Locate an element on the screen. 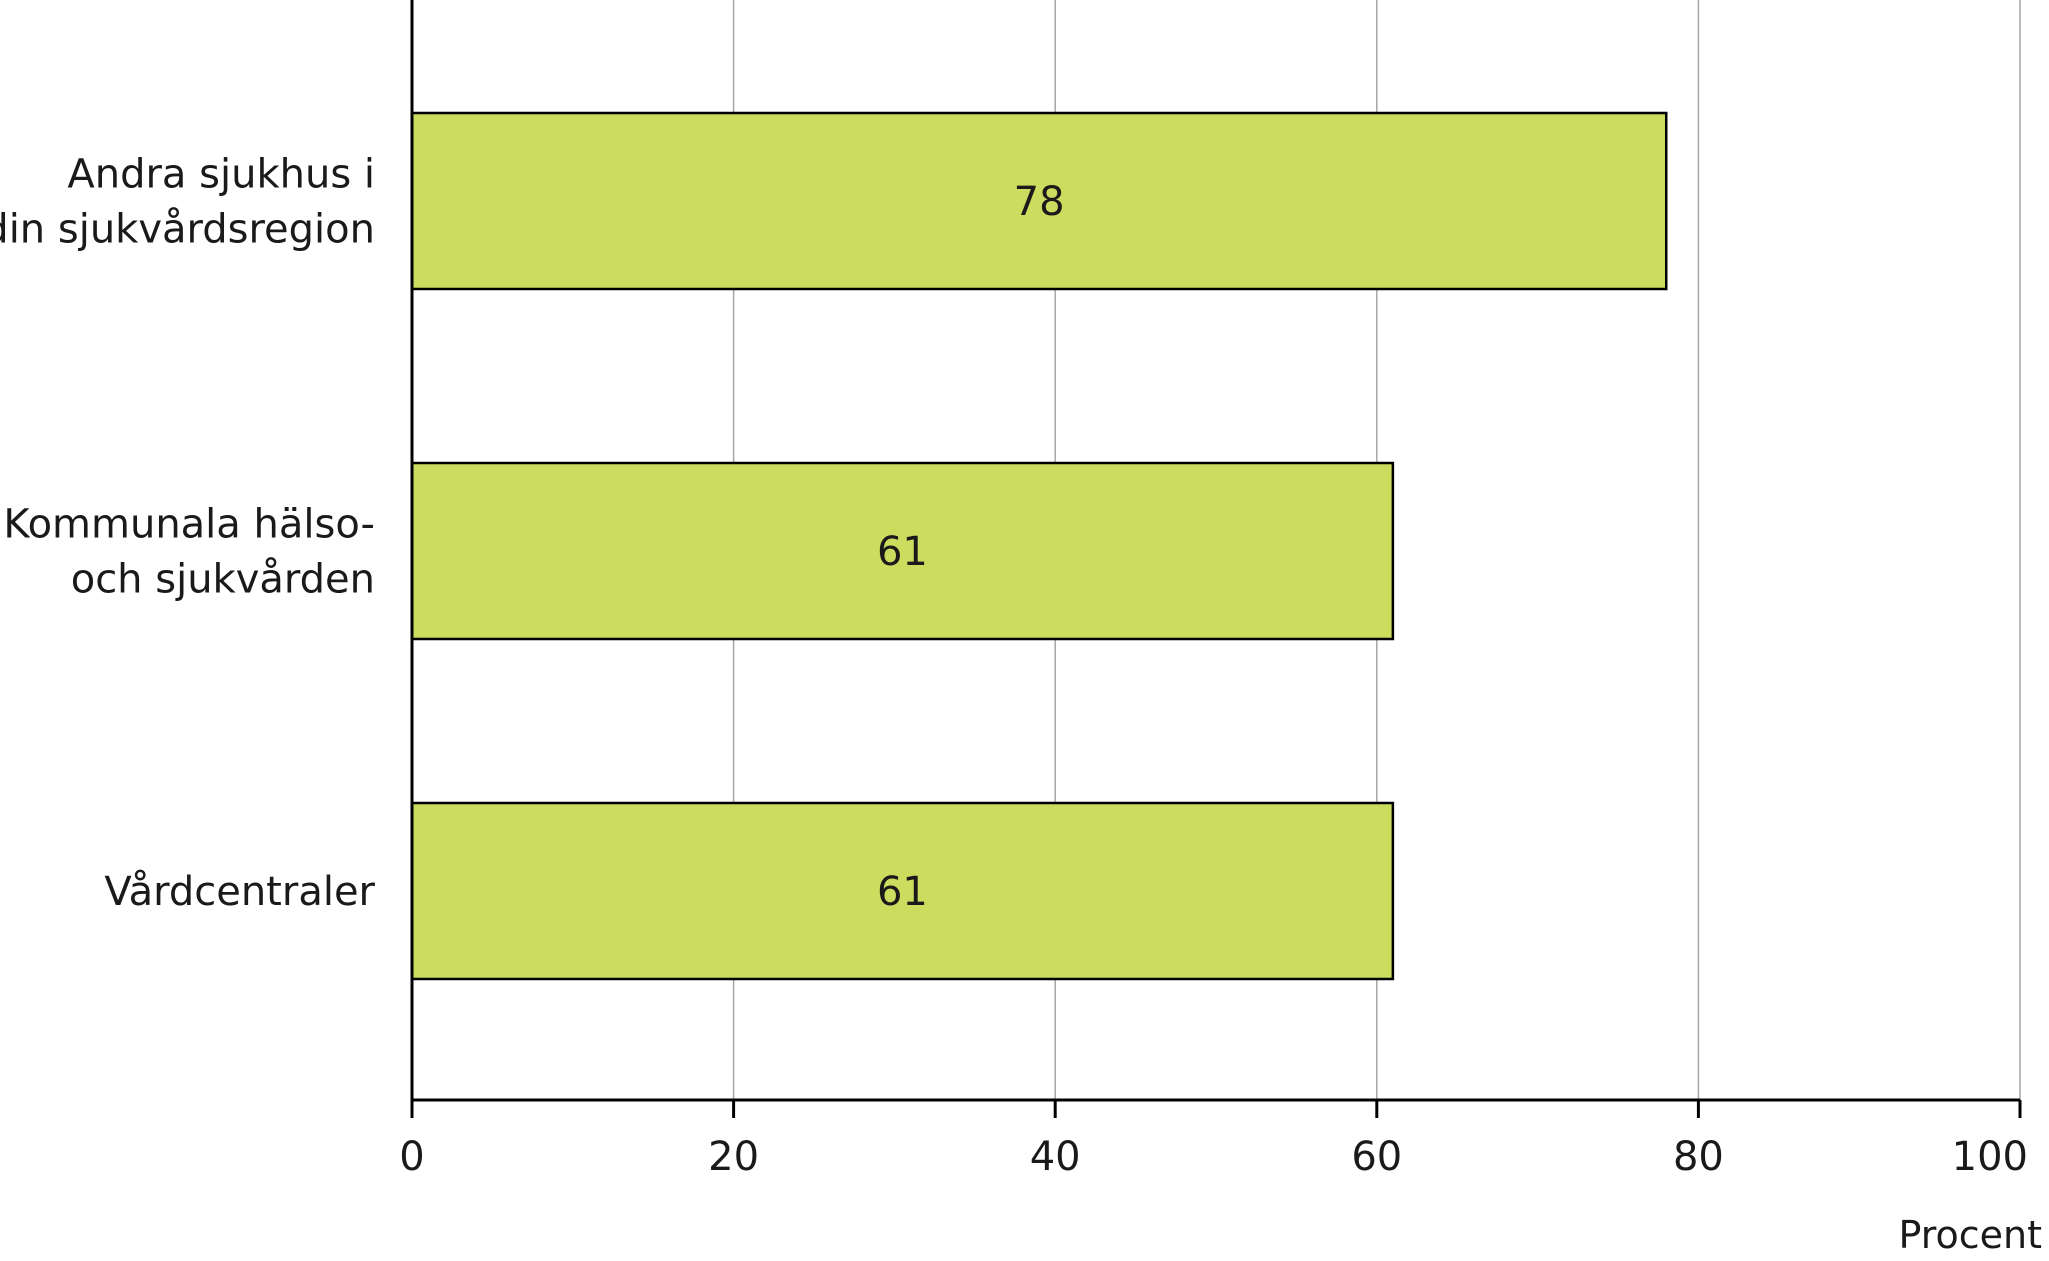 The width and height of the screenshot is (2049, 1261). category-label-1: Kommunala hälso-och sjukvården is located at coordinates (189, 552).